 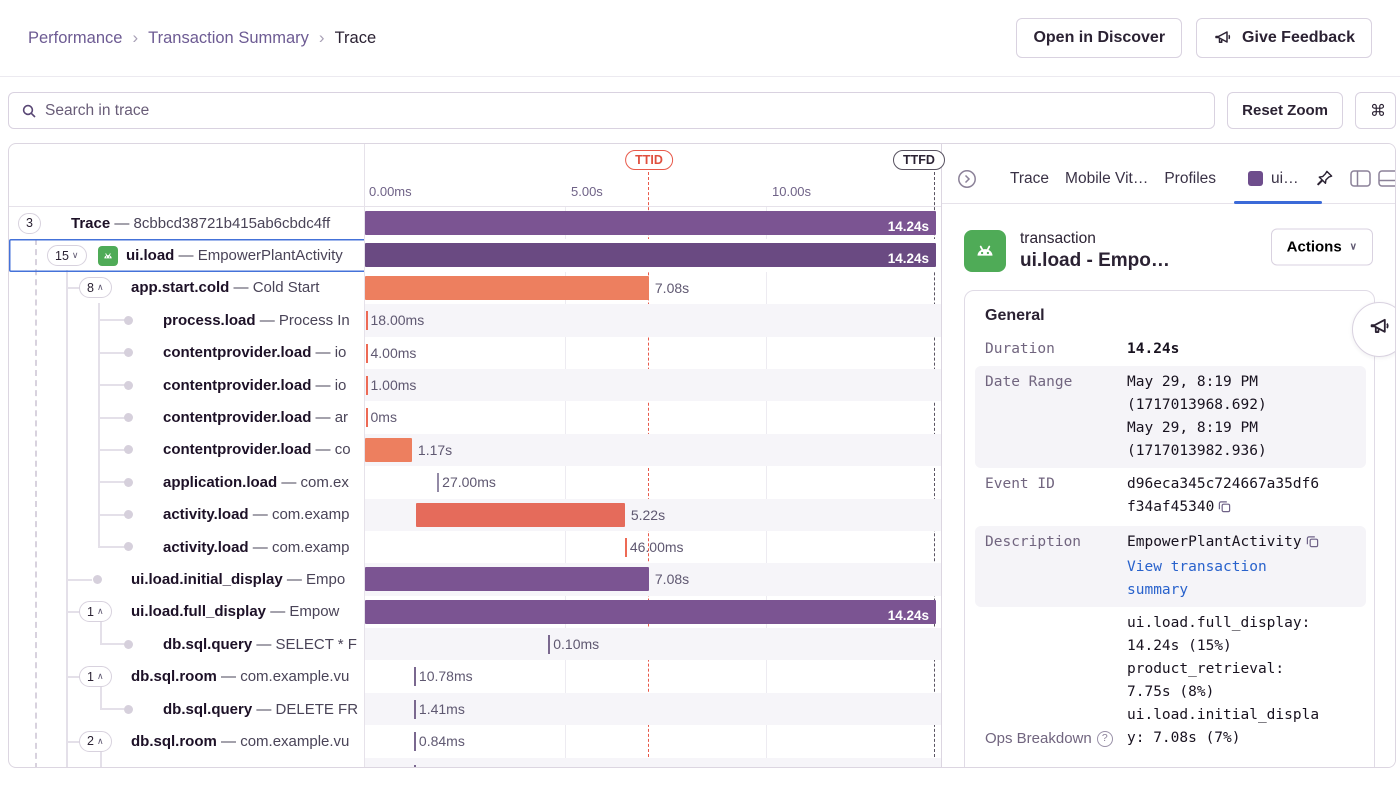 I want to click on span-count-pill: 2 ∧, so click(x=95, y=741).